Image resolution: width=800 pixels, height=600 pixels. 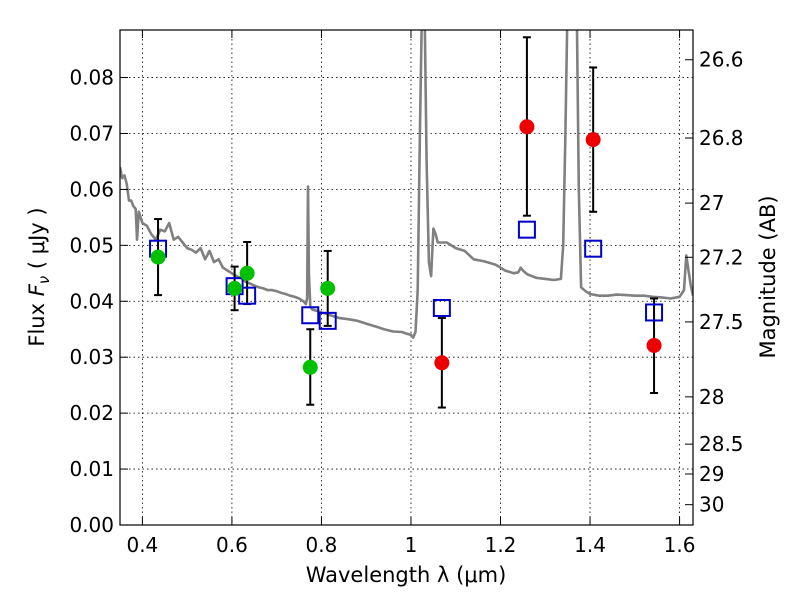 I want to click on right-y-tick-label: 27, so click(x=711, y=203).